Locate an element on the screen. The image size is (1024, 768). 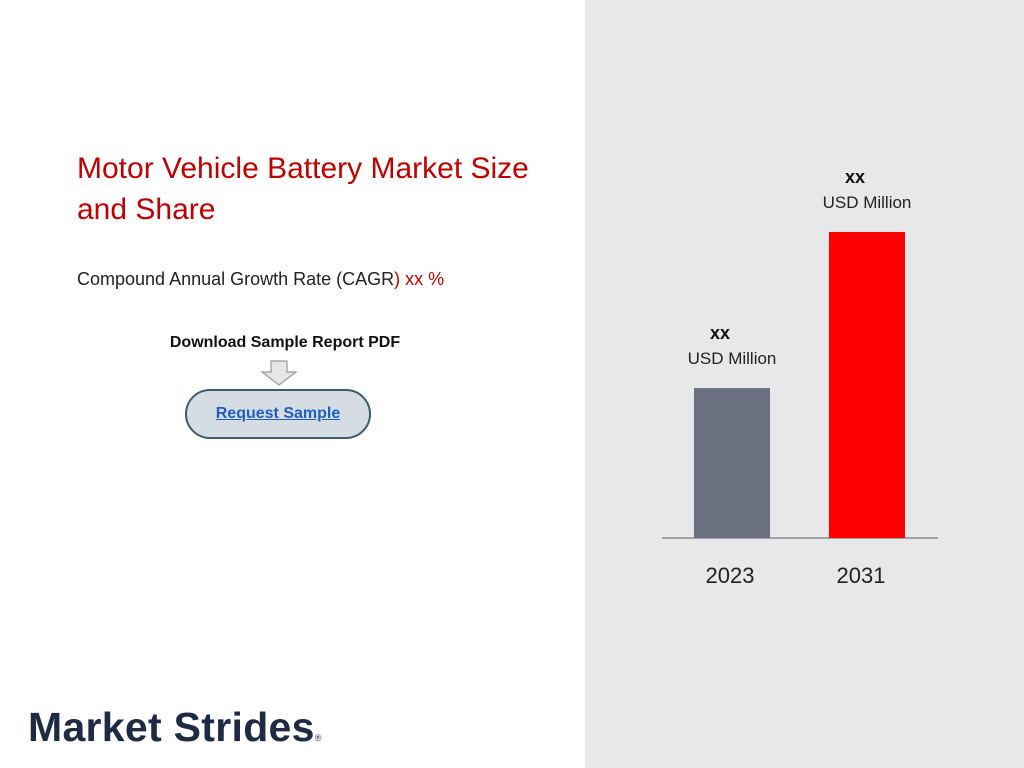
logo-reg-mark: ® is located at coordinates (318, 738).